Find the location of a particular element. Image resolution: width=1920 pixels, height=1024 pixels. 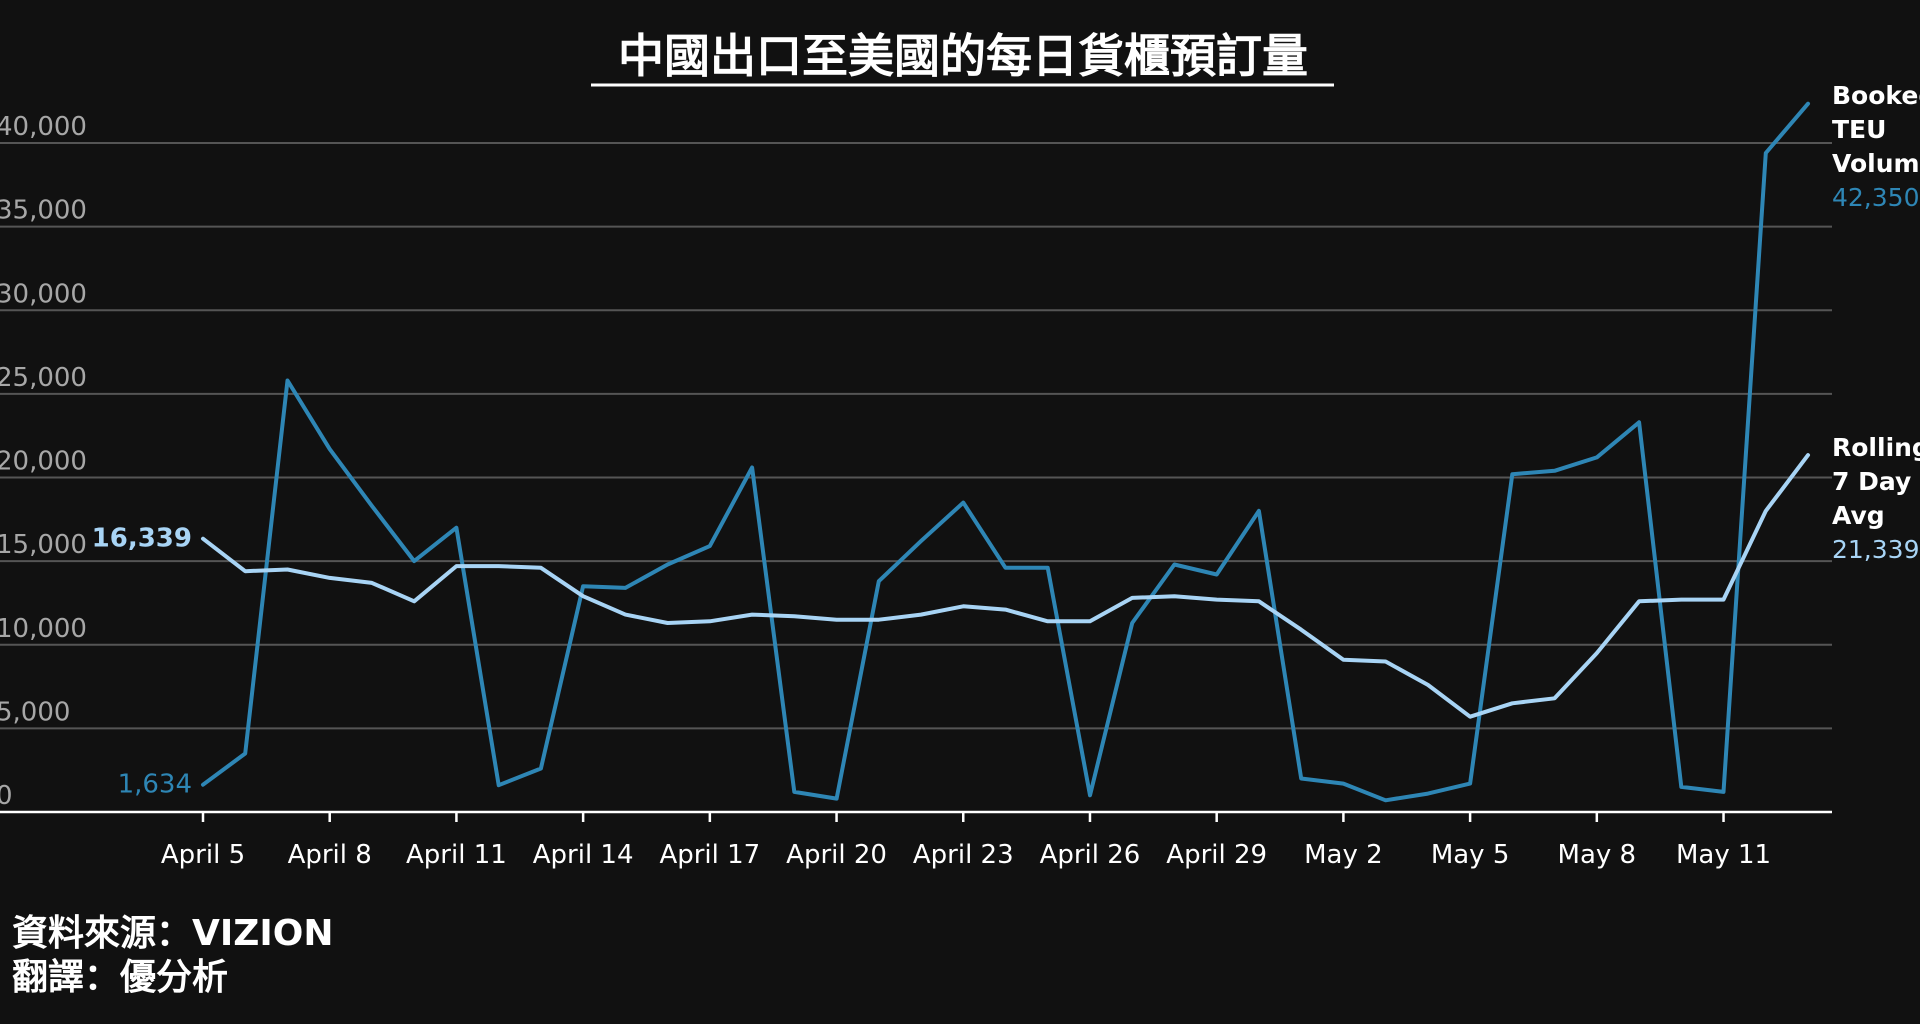

x-tick-label: May 2 is located at coordinates (1343, 855).